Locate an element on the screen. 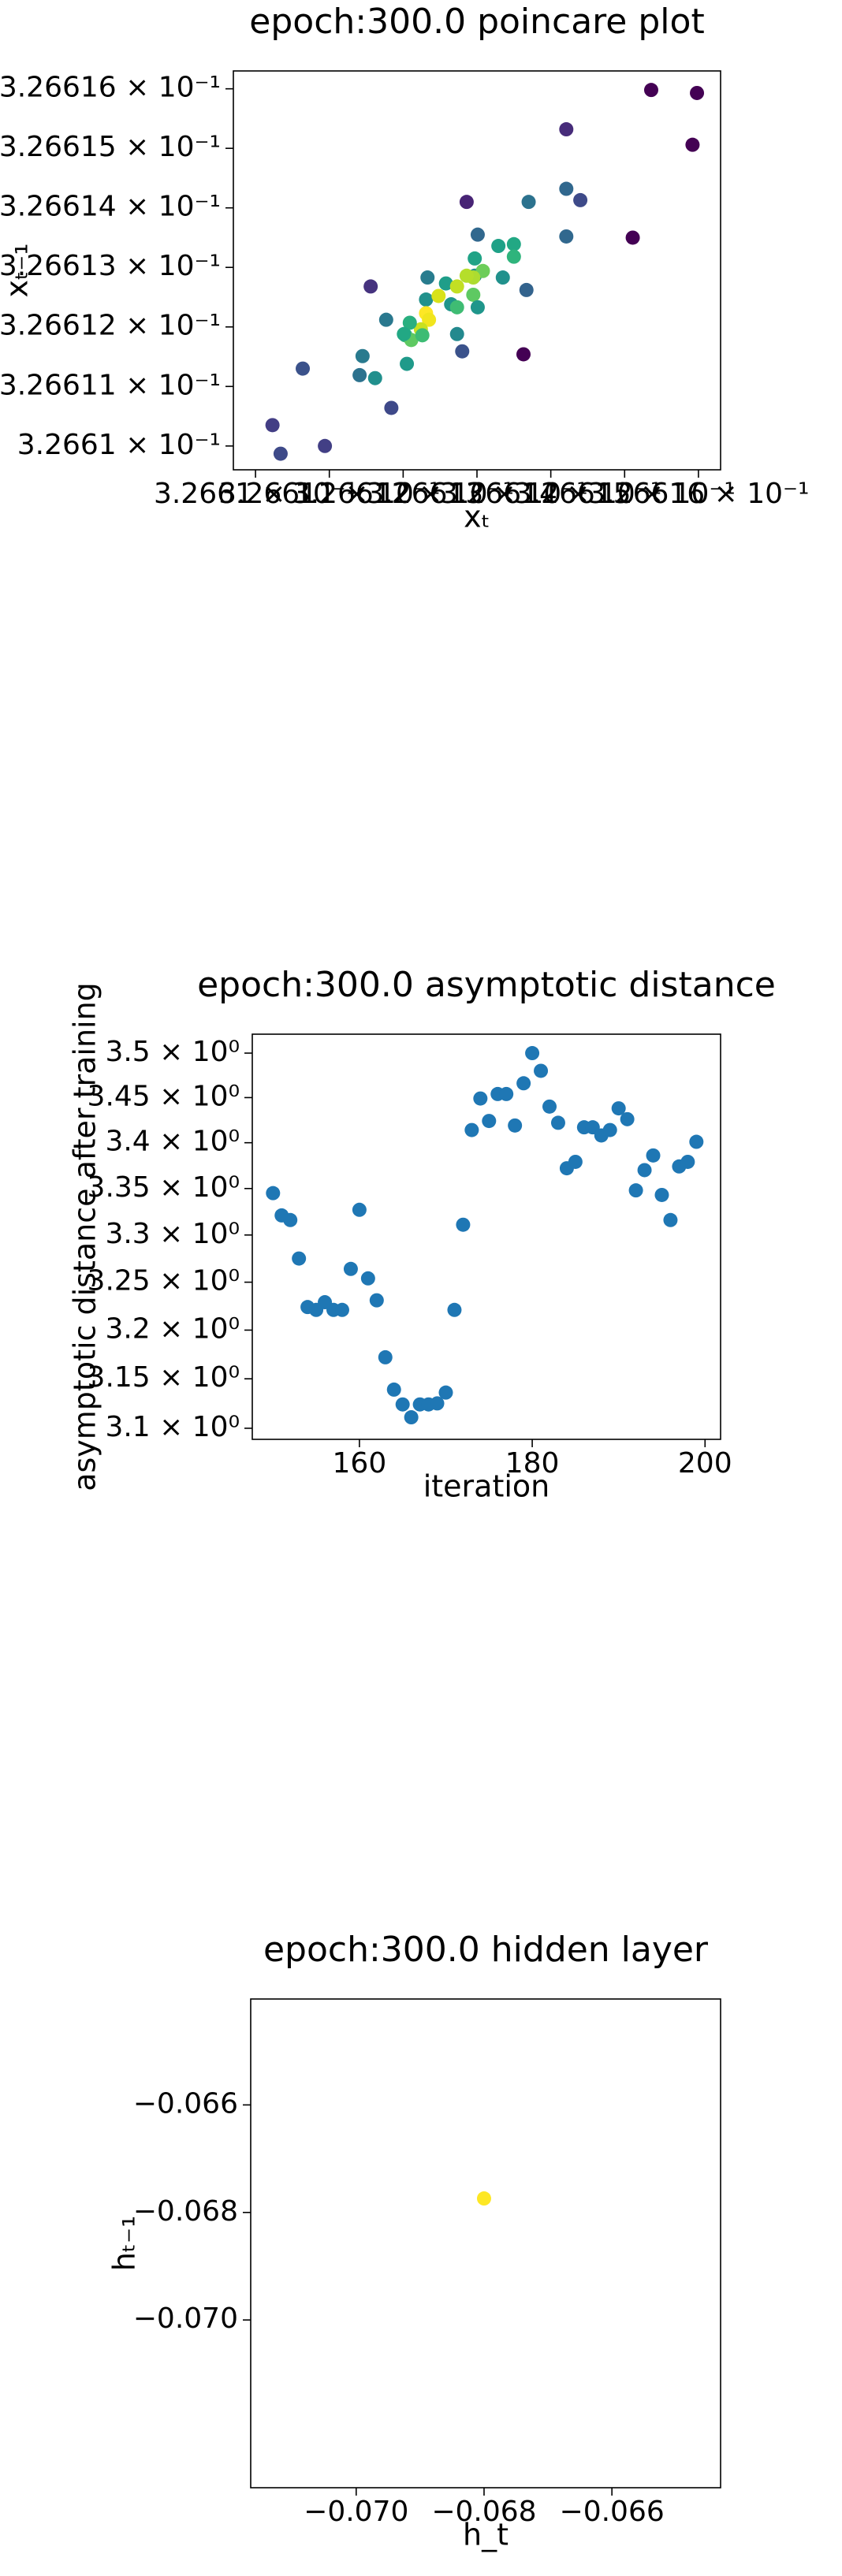 This screenshot has width=842, height=2576. y-tick-label: 3.45 × 10⁰ is located at coordinates (164, 1096).